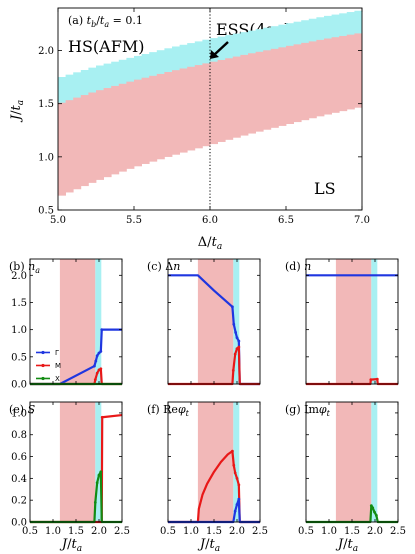  Describe the element at coordinates (19, 413) in the screenshot. I see `ytick-label: 1.0` at that location.